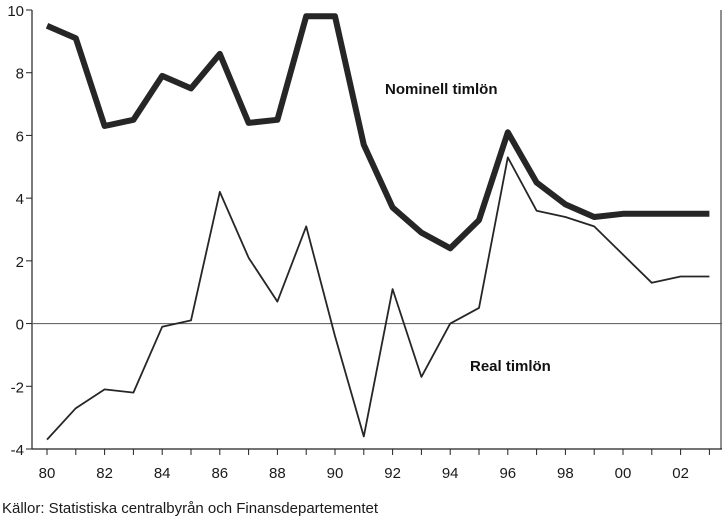 The height and width of the screenshot is (525, 722). What do you see at coordinates (392, 473) in the screenshot?
I see `x-tick-label: 92` at bounding box center [392, 473].